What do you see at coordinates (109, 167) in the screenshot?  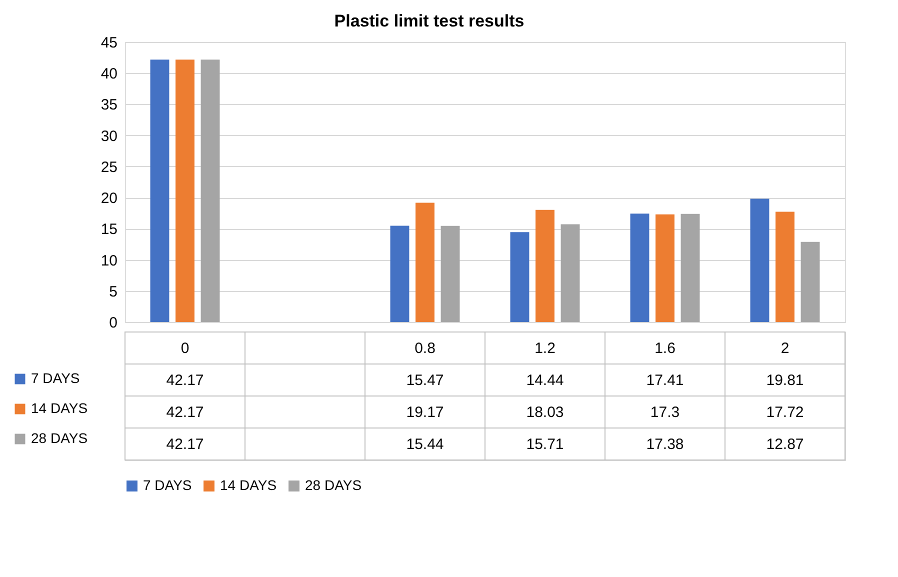 I see `y-tick-label: 25` at bounding box center [109, 167].